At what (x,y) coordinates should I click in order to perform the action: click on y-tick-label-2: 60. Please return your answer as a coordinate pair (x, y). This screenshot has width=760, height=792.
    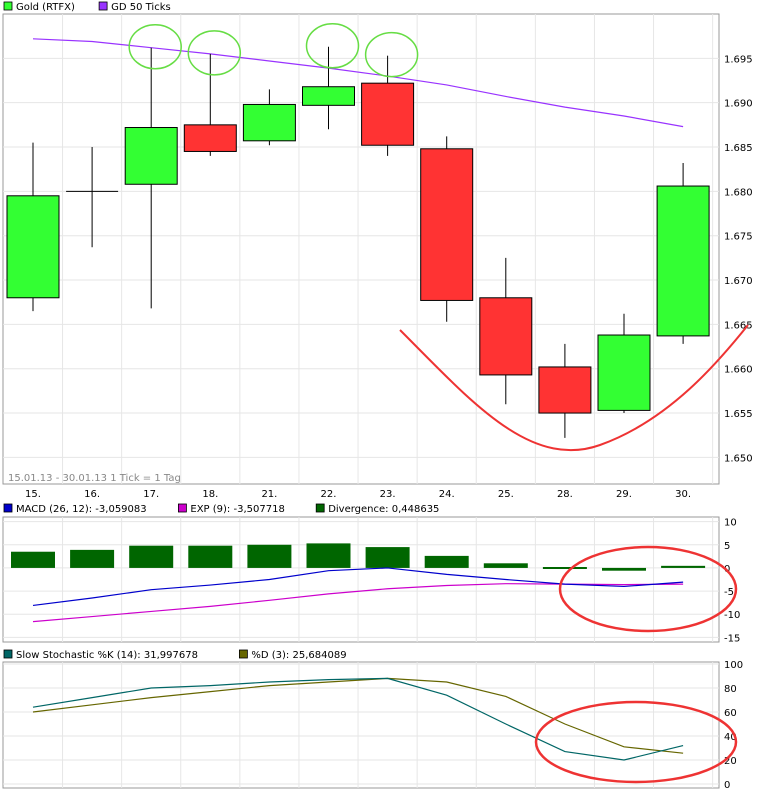
    Looking at the image, I should click on (730, 713).